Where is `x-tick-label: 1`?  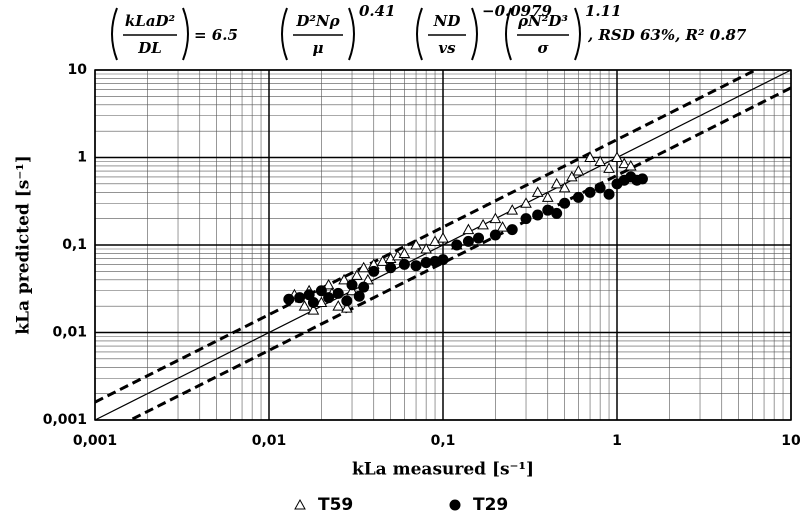
x-tick-label: 1 is located at coordinates (617, 441).